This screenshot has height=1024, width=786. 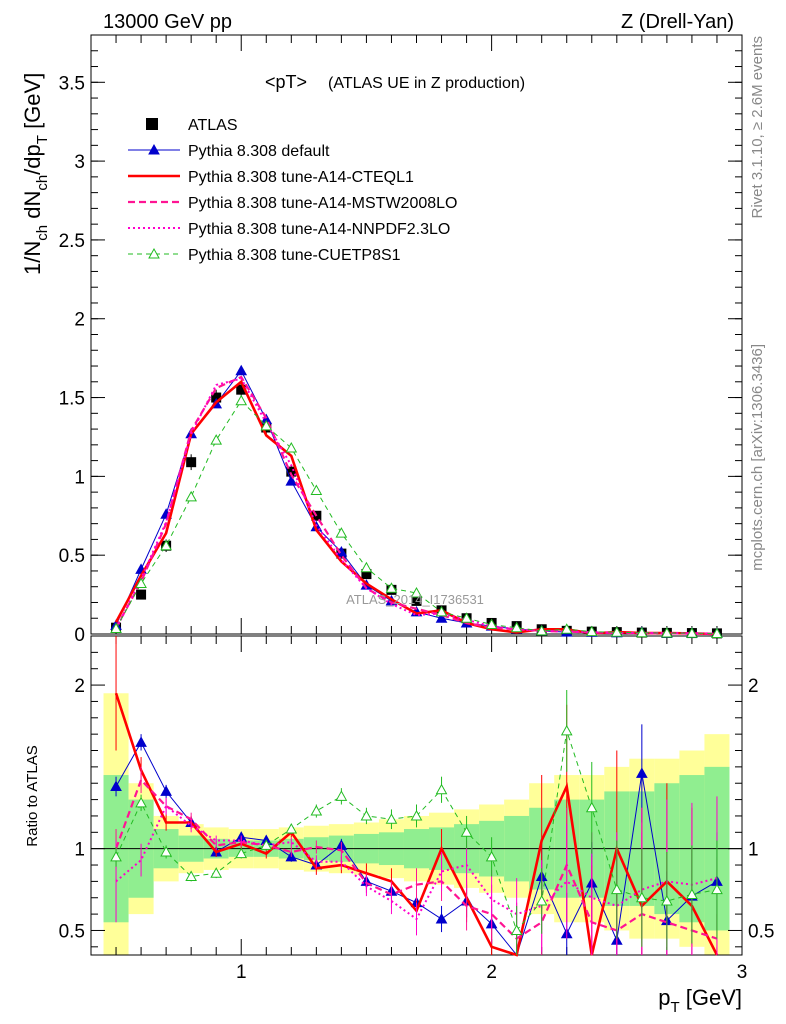 What do you see at coordinates (72, 399) in the screenshot?
I see `y-tick-label: 1.5` at bounding box center [72, 399].